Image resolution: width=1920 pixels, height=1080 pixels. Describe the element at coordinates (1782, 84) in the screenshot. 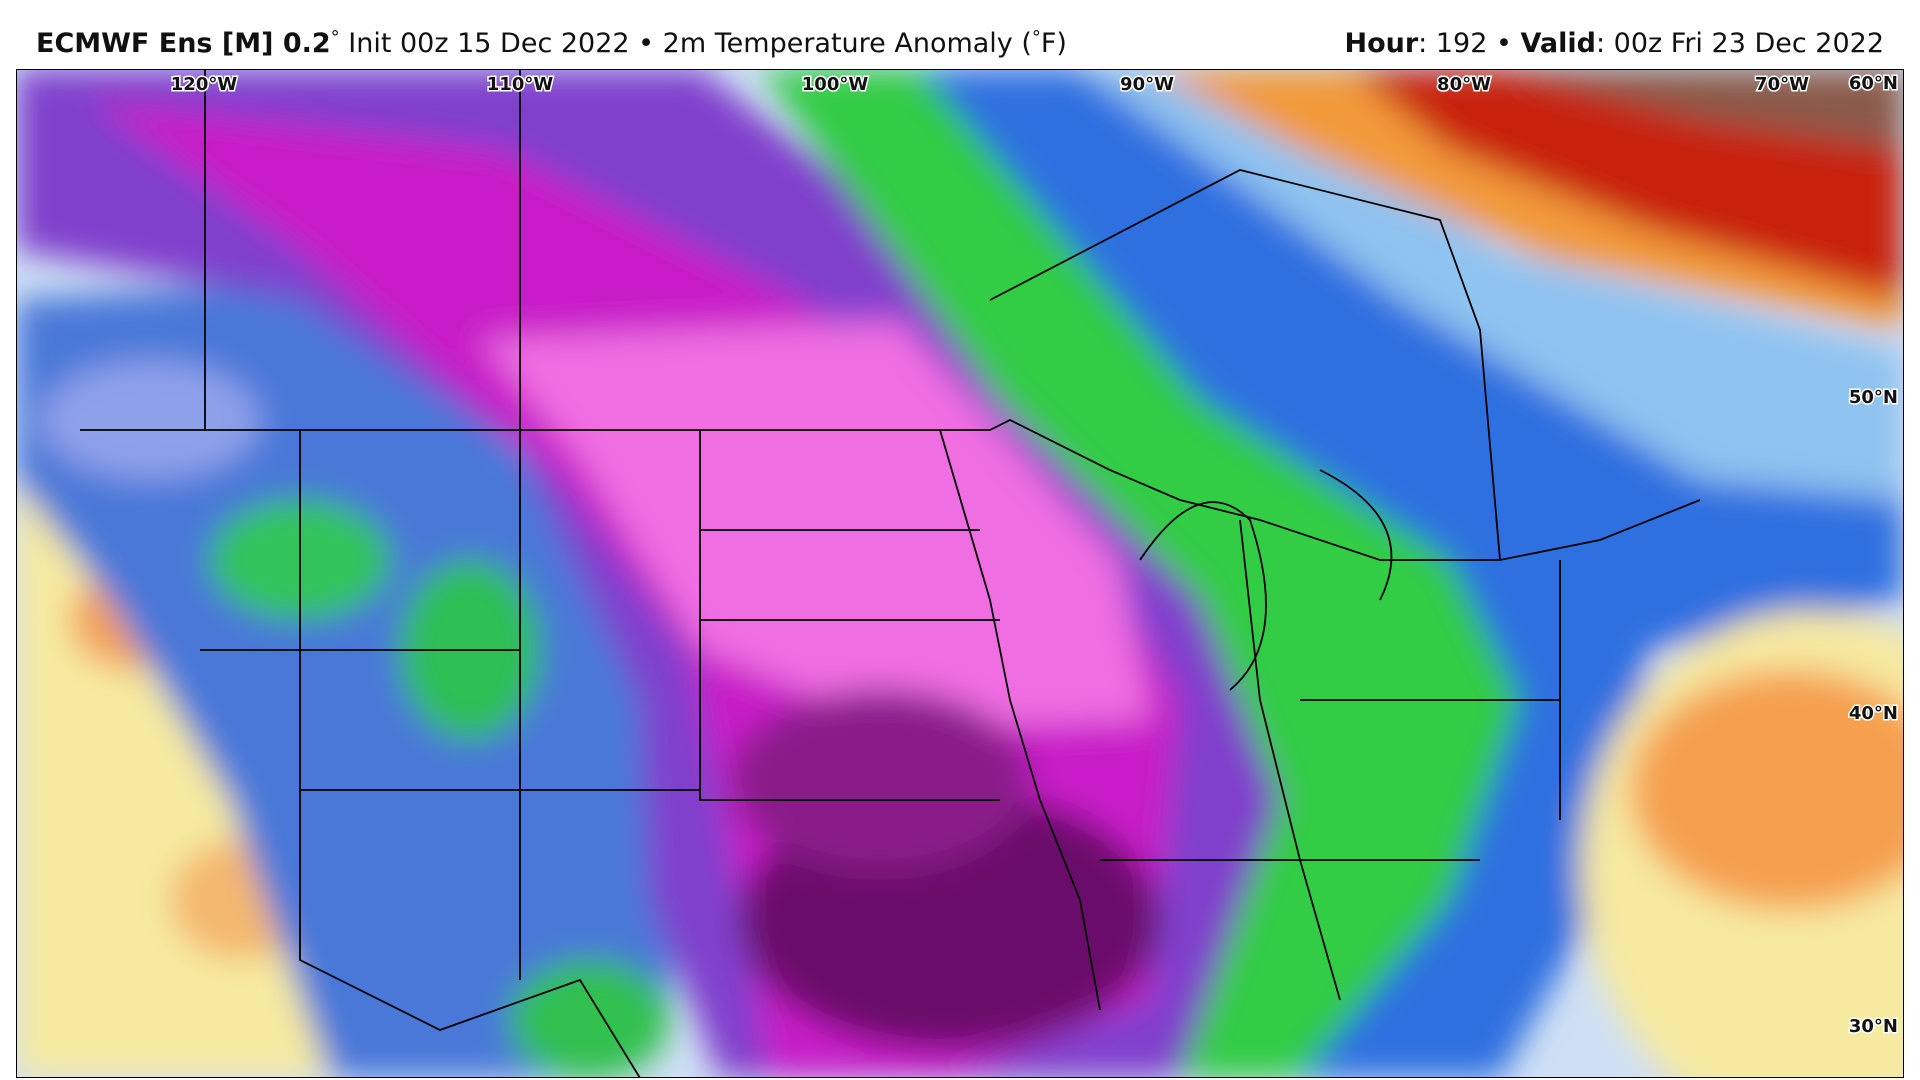

I see `longitude-label: 70°W` at that location.